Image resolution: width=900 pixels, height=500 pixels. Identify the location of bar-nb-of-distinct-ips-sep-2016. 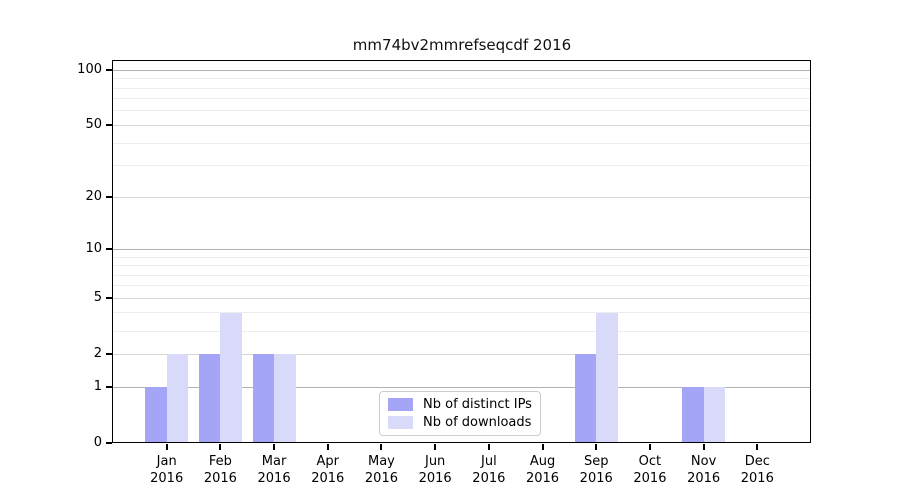
(585, 398).